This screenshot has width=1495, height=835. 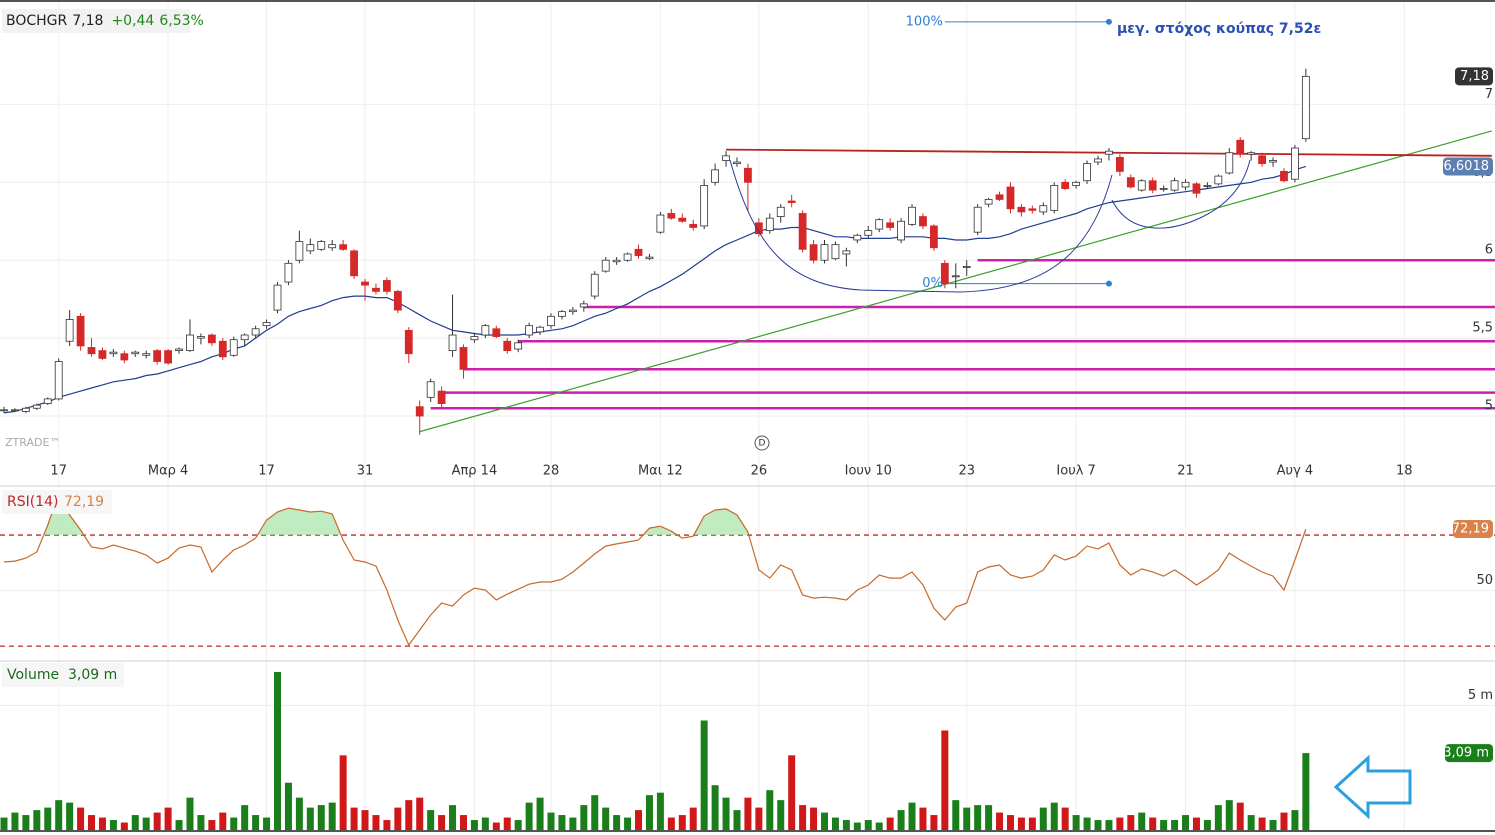 I want to click on x-tick-label: Μαι 12, so click(x=660, y=471).